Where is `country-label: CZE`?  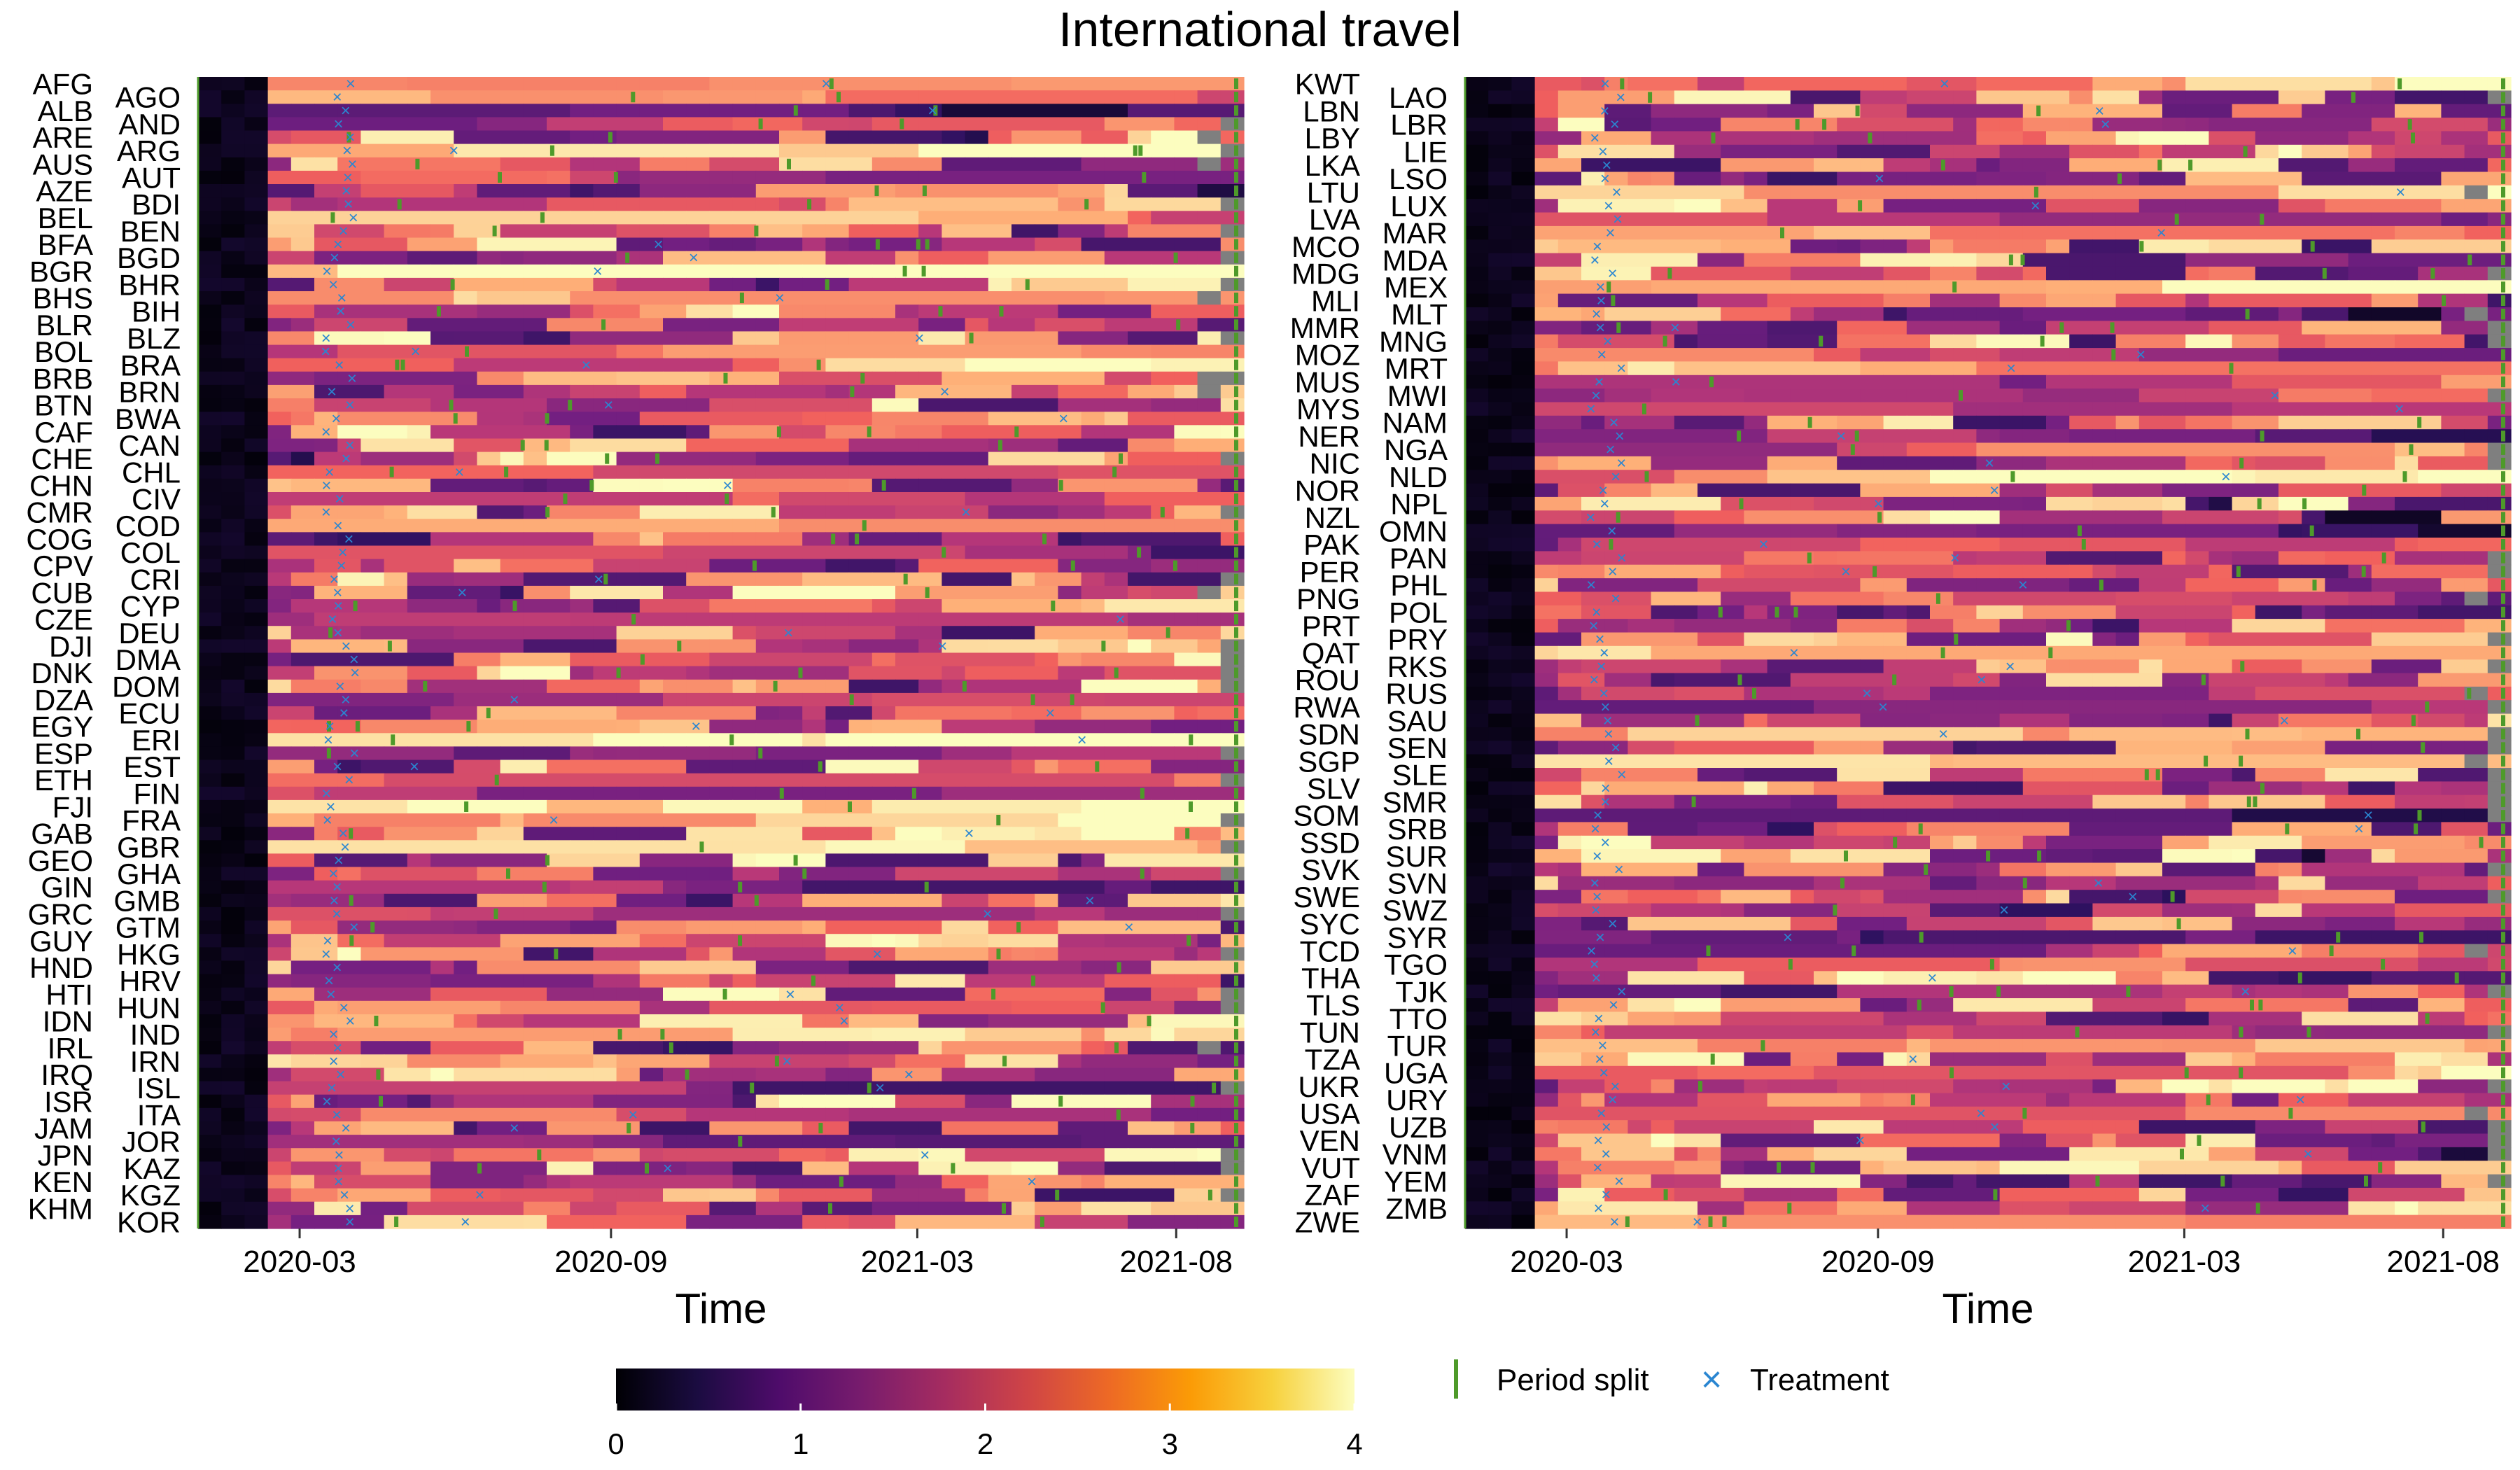 country-label: CZE is located at coordinates (63, 619).